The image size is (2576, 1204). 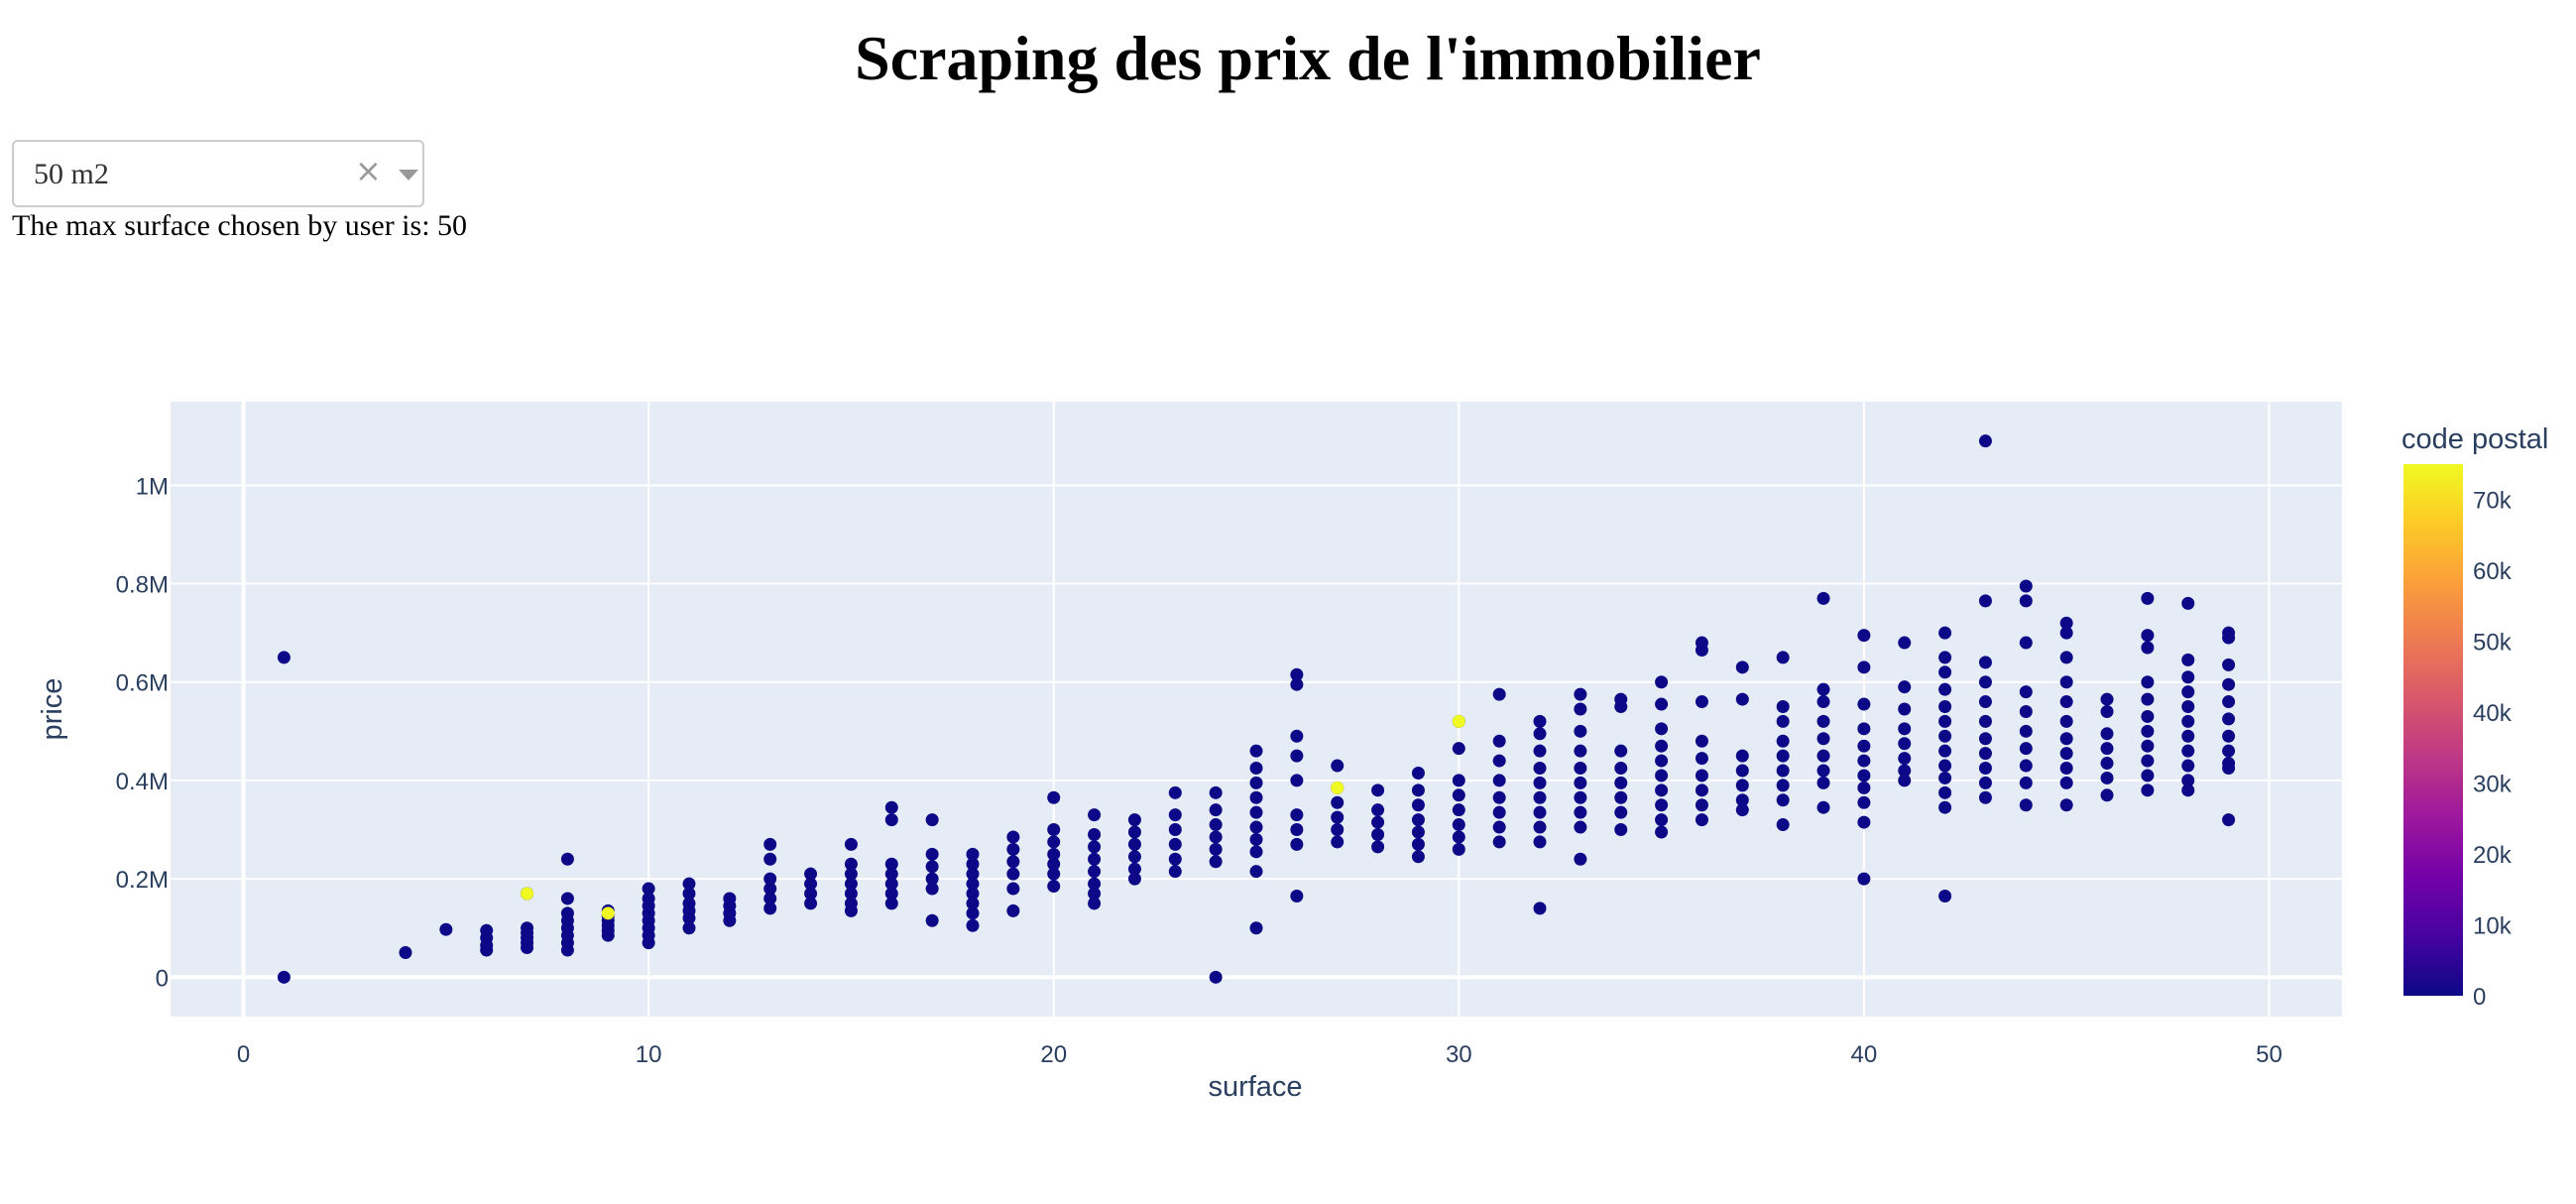 What do you see at coordinates (218, 174) in the screenshot?
I see `surface-dropdown: 50 m2 ×` at bounding box center [218, 174].